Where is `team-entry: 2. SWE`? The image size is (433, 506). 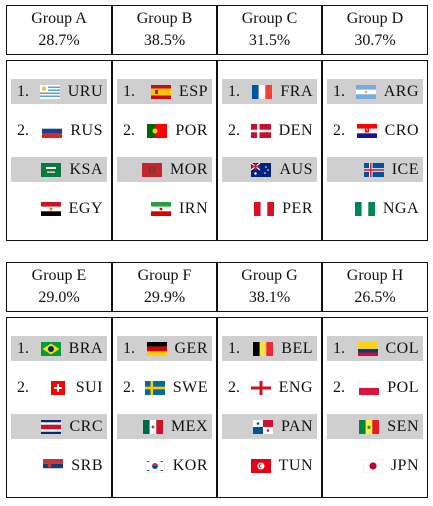
team-entry: 2. SWE is located at coordinates (164, 387).